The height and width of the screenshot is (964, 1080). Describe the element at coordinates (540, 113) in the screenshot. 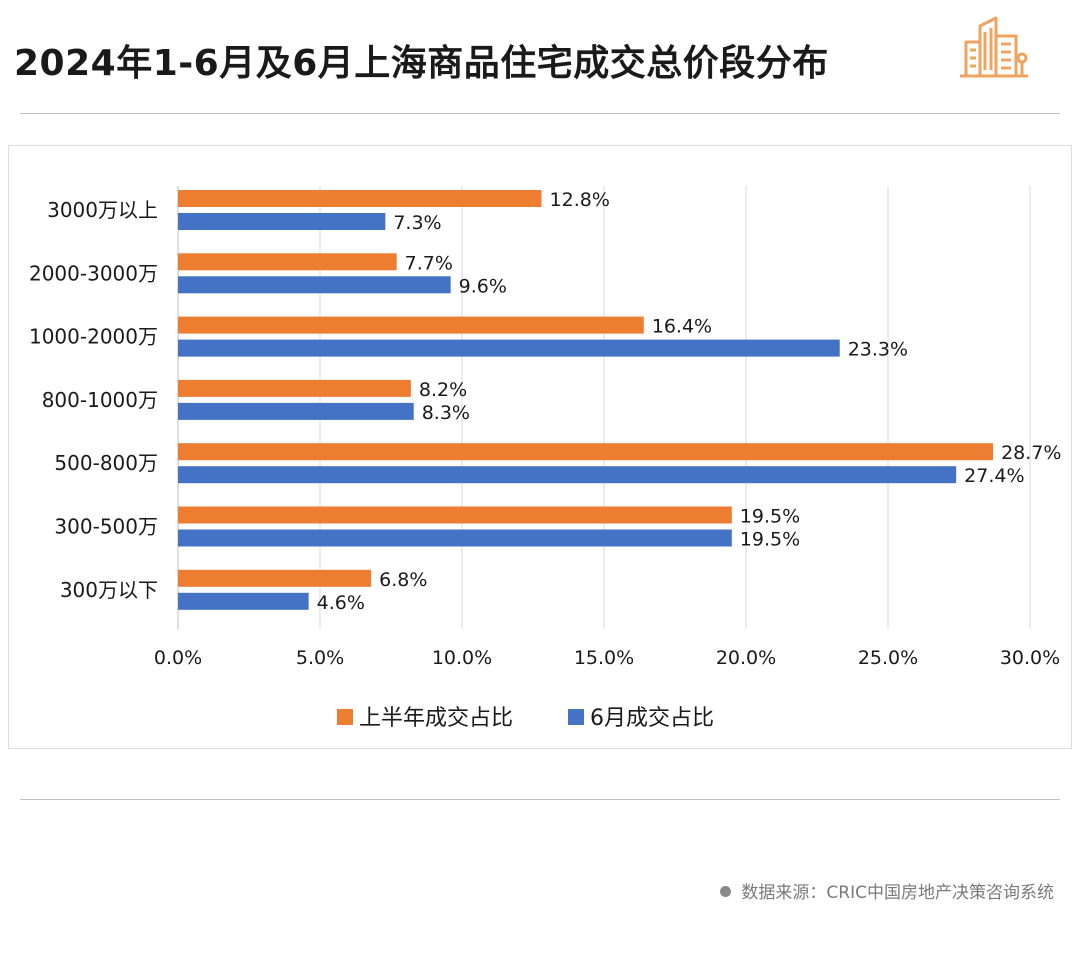

I see `header-divider` at that location.